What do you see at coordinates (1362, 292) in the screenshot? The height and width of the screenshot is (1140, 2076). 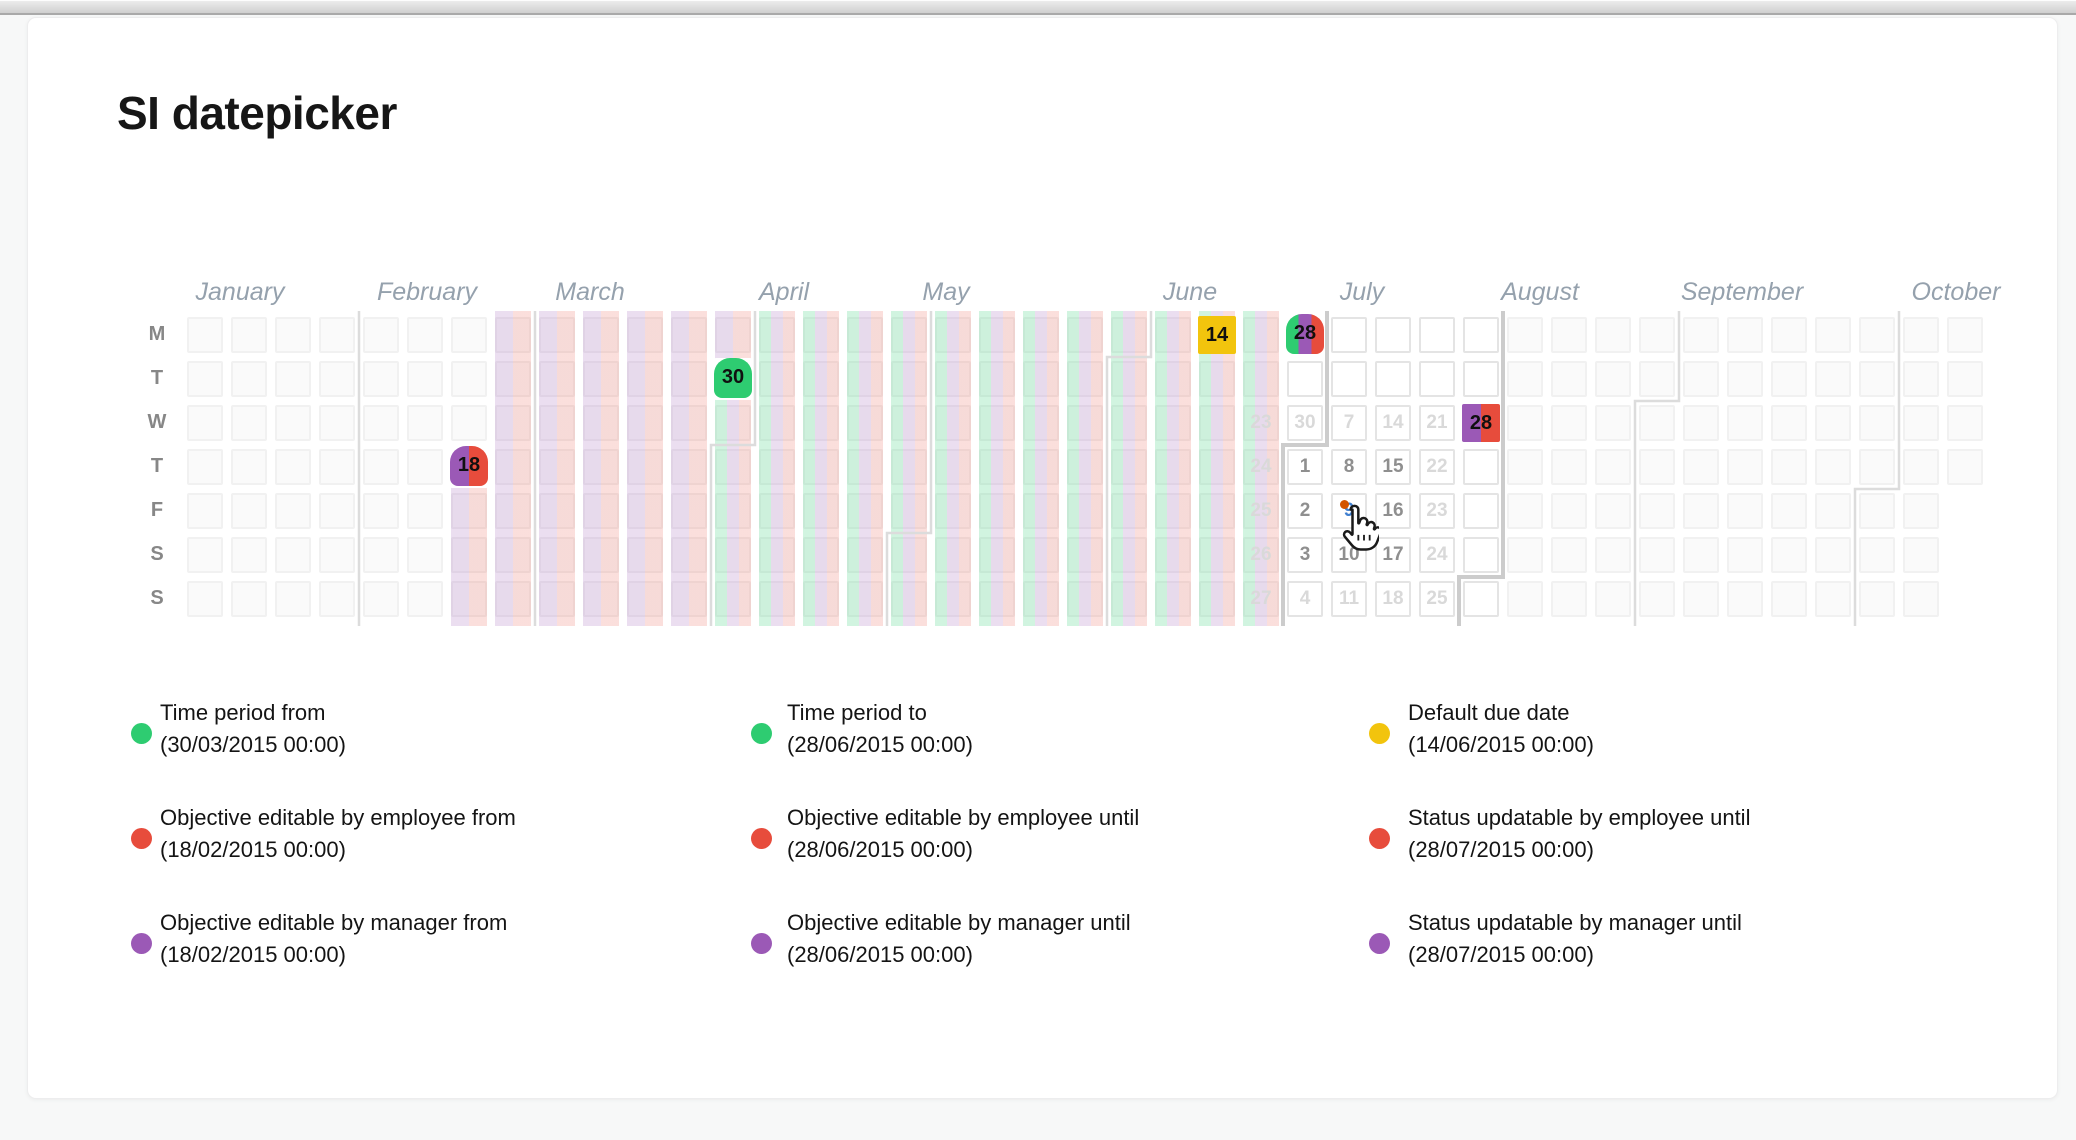 I see `month-label-july: July` at bounding box center [1362, 292].